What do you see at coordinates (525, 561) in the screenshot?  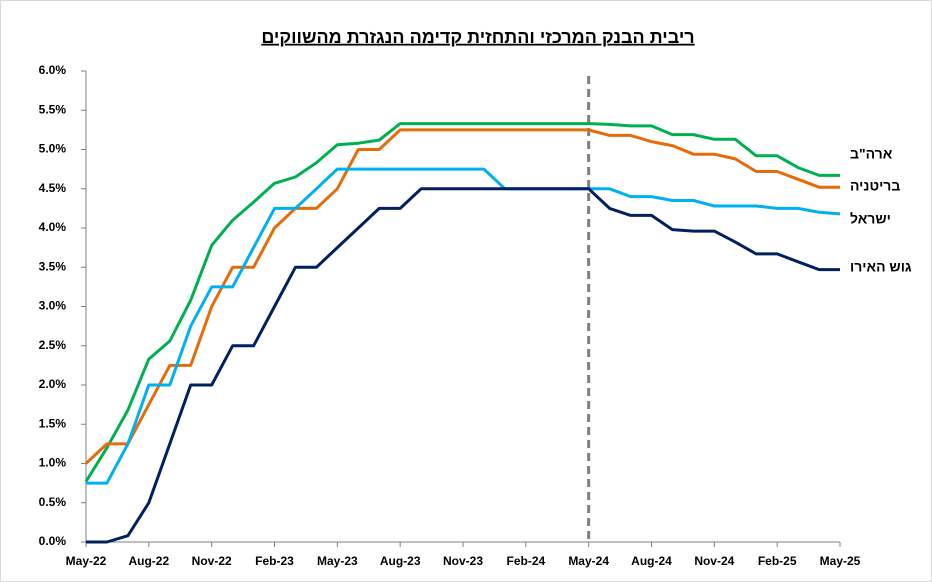 I see `x-tick-label: Feb-24` at bounding box center [525, 561].